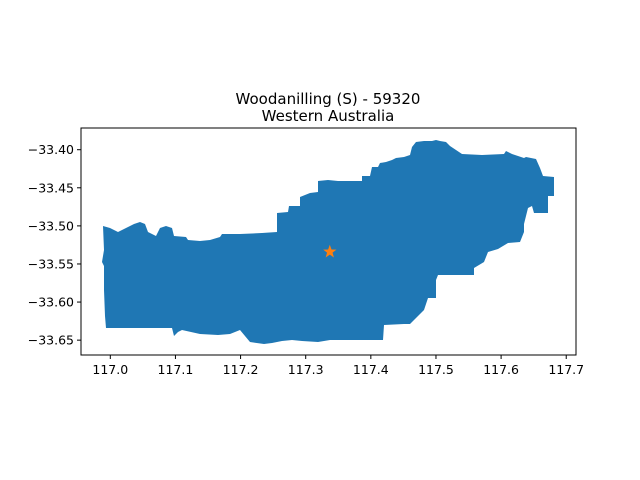 The image size is (640, 480). Describe the element at coordinates (436, 369) in the screenshot. I see `x-tick-label: 117.5` at that location.